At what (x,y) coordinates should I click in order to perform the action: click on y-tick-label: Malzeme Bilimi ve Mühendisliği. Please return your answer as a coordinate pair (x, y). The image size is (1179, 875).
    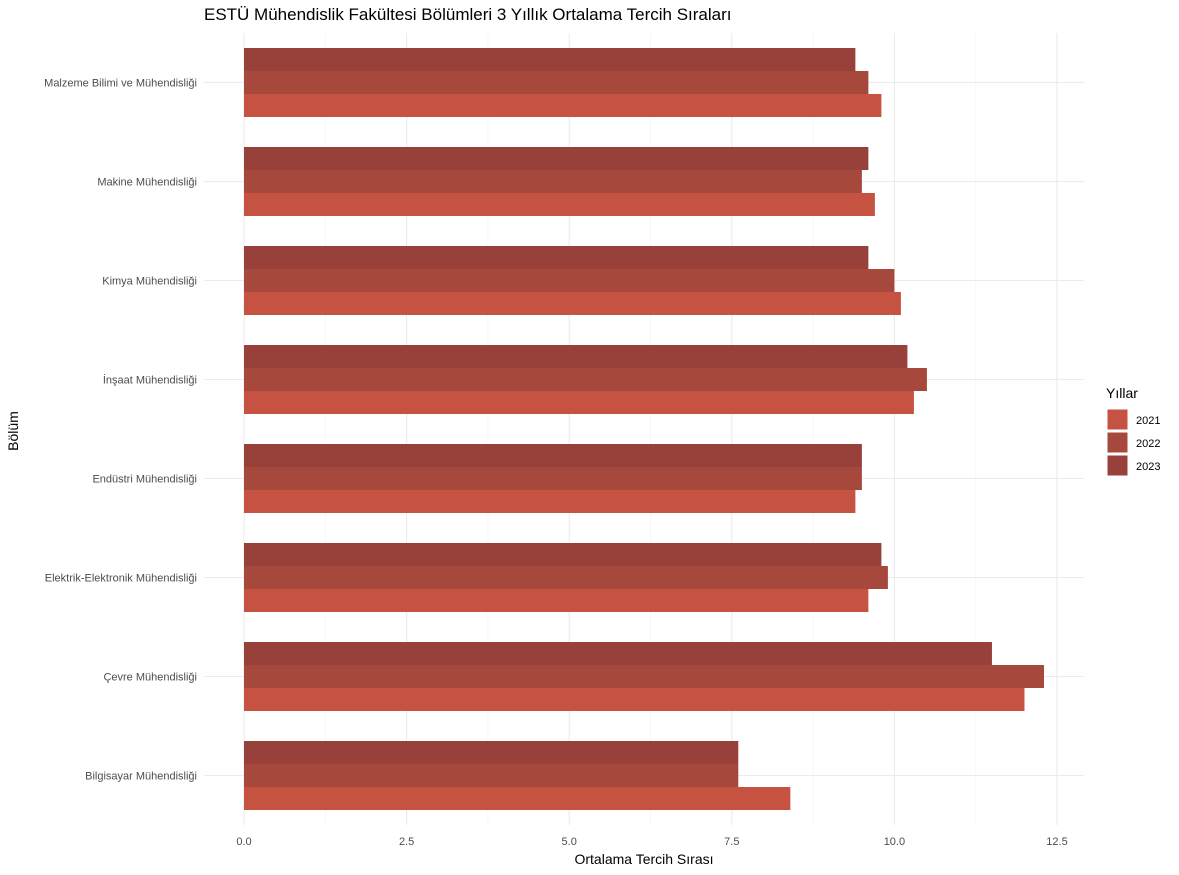
    Looking at the image, I should click on (120, 84).